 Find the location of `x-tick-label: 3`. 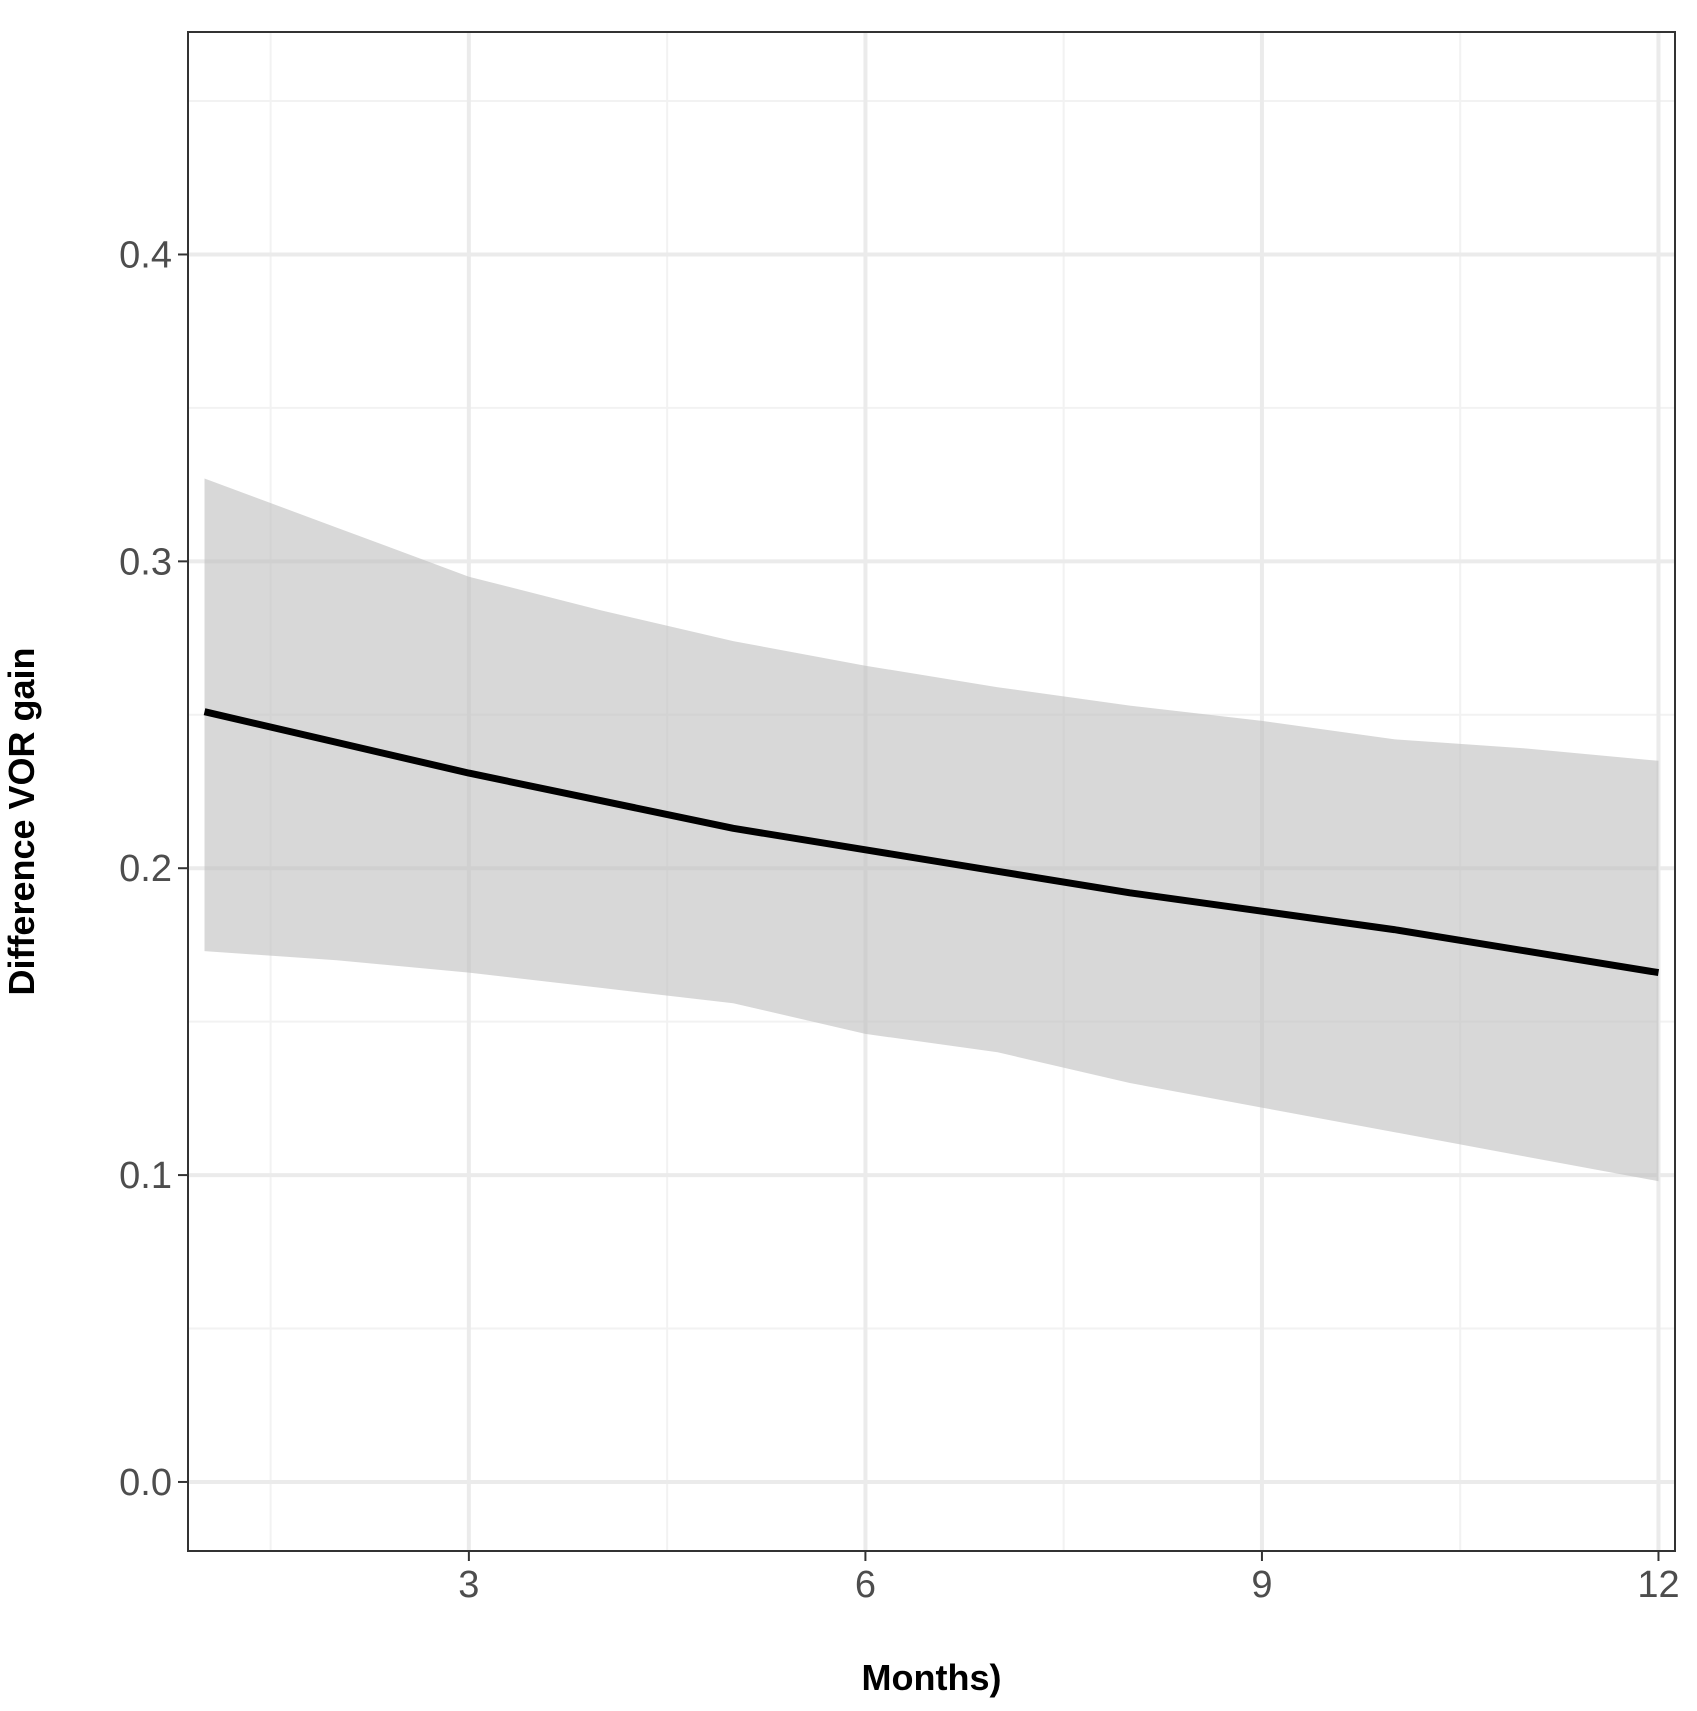

x-tick-label: 3 is located at coordinates (468, 1585).